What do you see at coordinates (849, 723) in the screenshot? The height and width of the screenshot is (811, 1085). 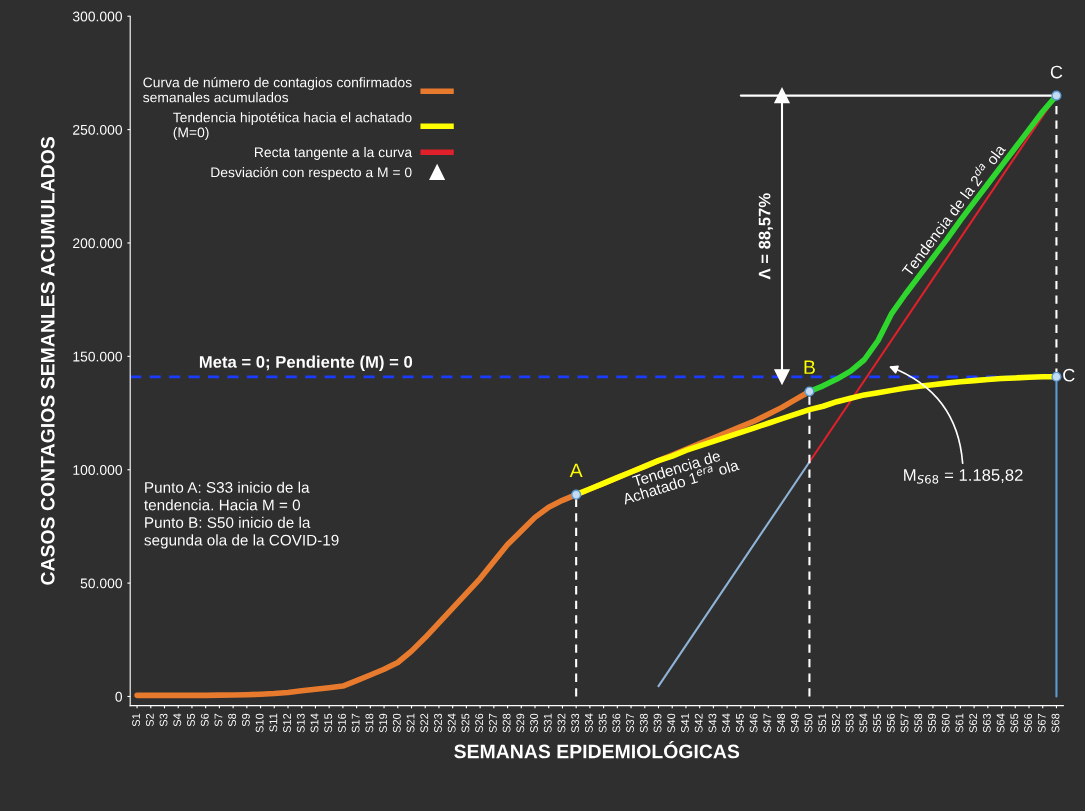 I see `x-tick-label: S53` at bounding box center [849, 723].